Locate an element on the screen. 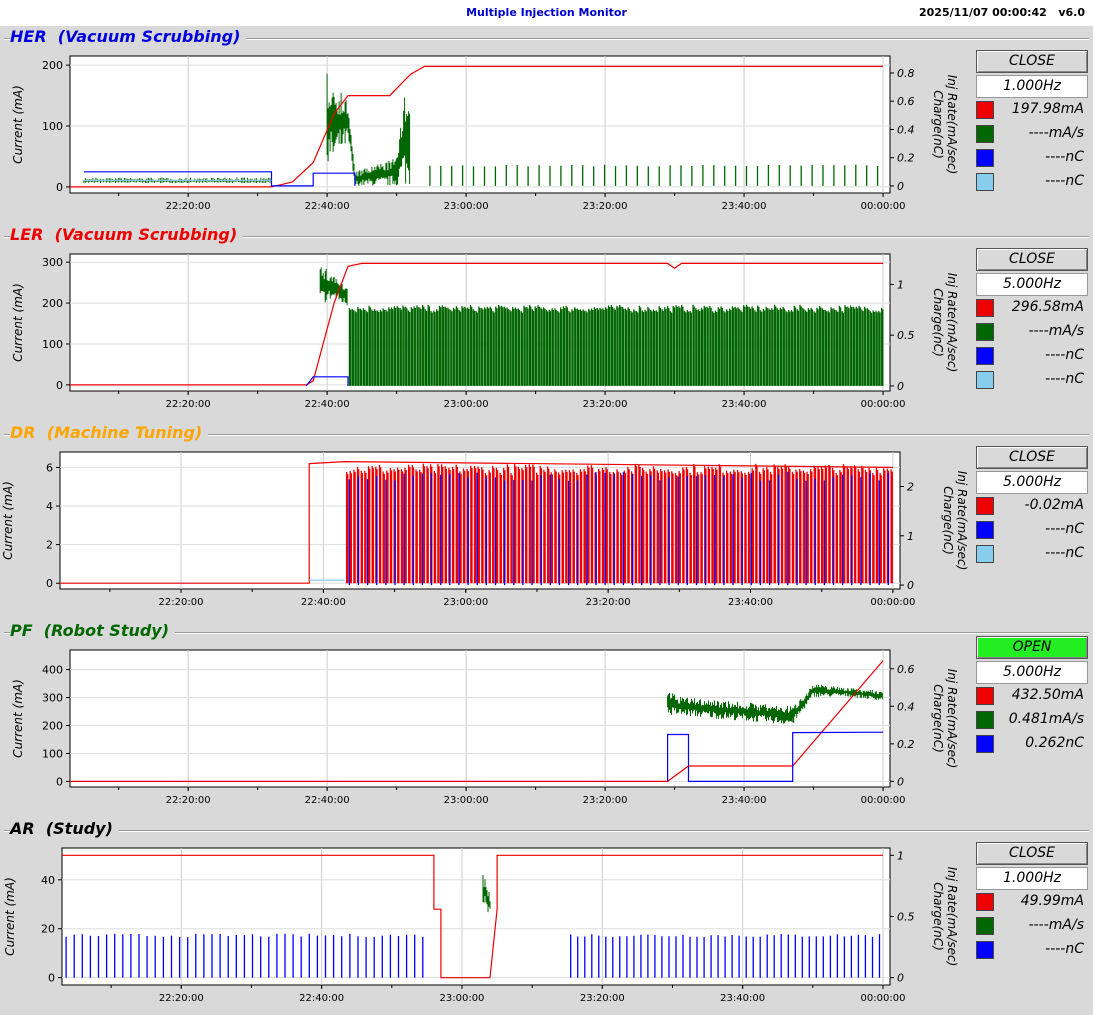  y2-tick-label: 0.8 is located at coordinates (906, 73).